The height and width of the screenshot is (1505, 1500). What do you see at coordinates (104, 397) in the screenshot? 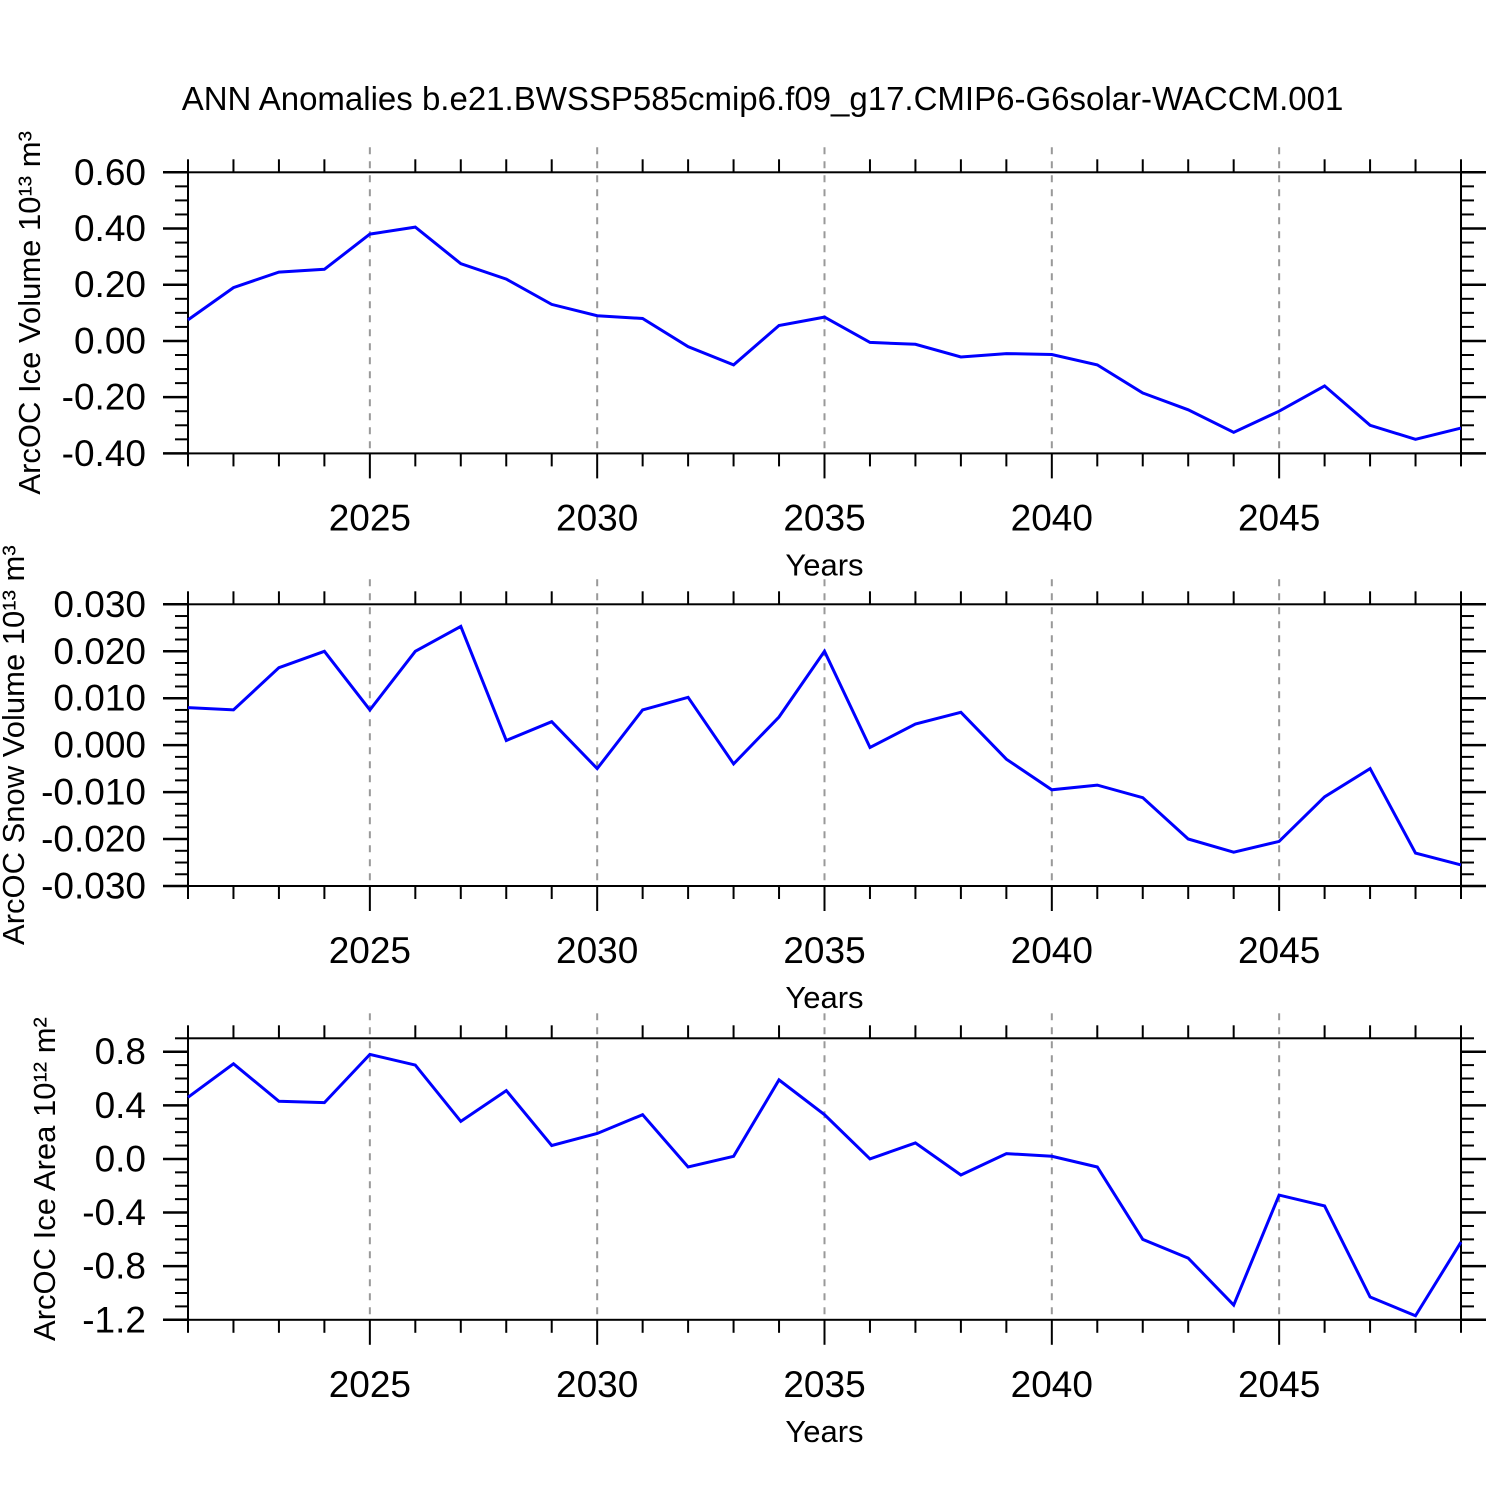
I see `y-tick-label: -0.20` at bounding box center [104, 397].